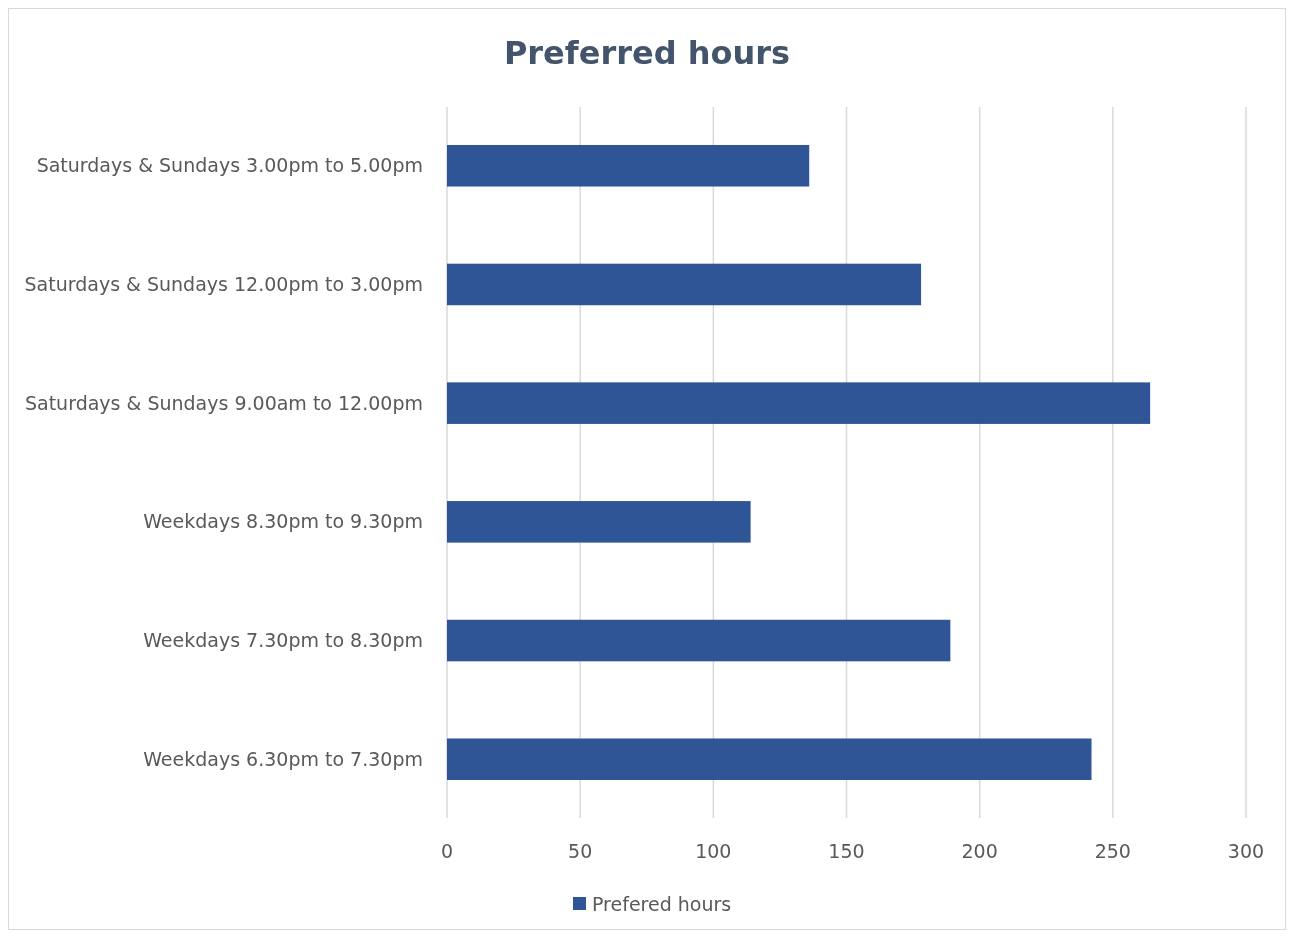  What do you see at coordinates (283, 521) in the screenshot?
I see `y-tick-label: Weekdays 8.30pm to 9.30pm` at bounding box center [283, 521].